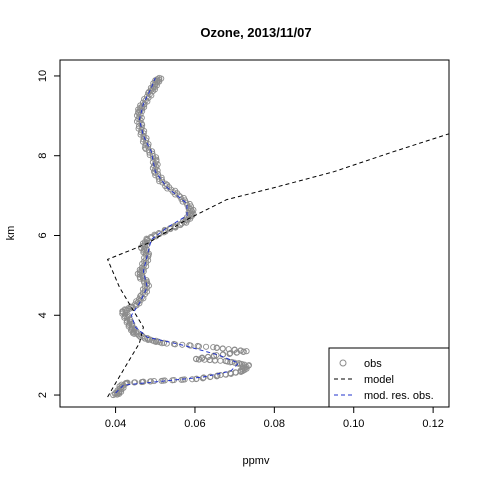 The height and width of the screenshot is (480, 480). What do you see at coordinates (43, 76) in the screenshot?
I see `y-tick-label: 10` at bounding box center [43, 76].